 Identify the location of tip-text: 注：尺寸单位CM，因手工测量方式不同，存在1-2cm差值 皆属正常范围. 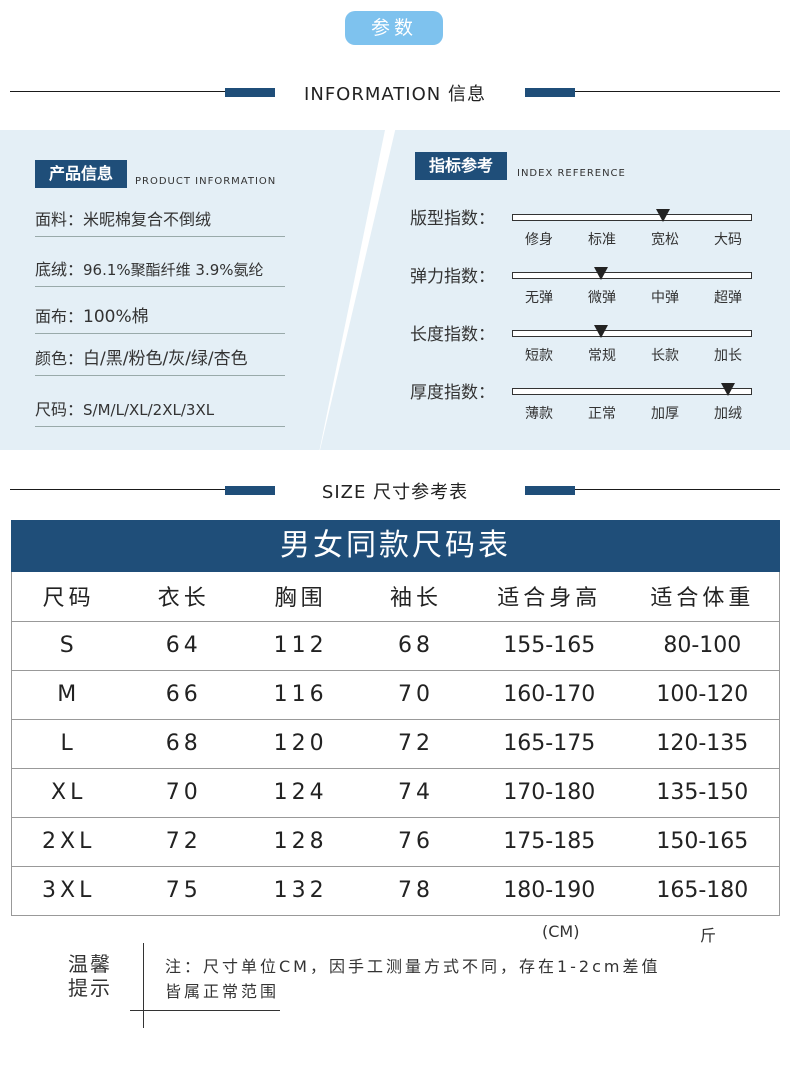
(465, 979).